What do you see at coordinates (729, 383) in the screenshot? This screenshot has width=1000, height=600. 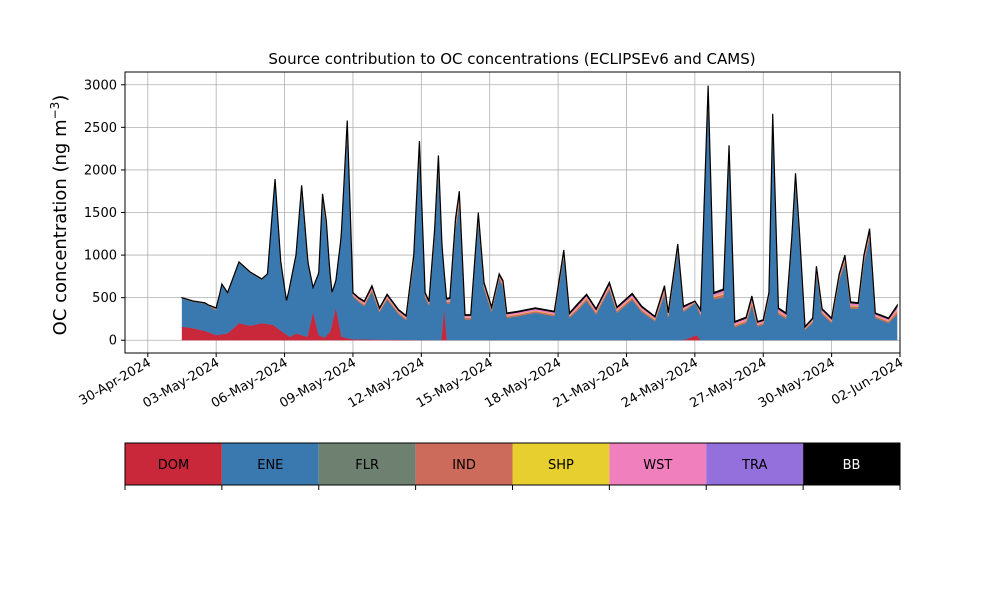 I see `x-tick-label: 27-May-2024` at bounding box center [729, 383].